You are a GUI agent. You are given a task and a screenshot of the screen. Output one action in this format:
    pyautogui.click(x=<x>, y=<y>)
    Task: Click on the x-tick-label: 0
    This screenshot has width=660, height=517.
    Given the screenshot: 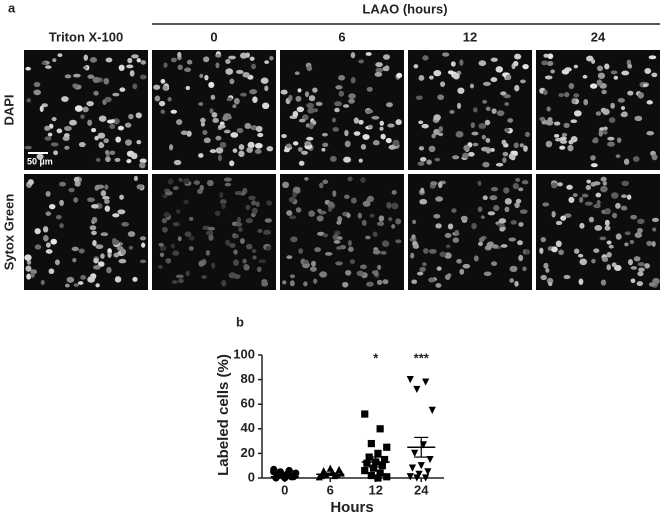 What is the action you would take?
    pyautogui.click(x=284, y=489)
    